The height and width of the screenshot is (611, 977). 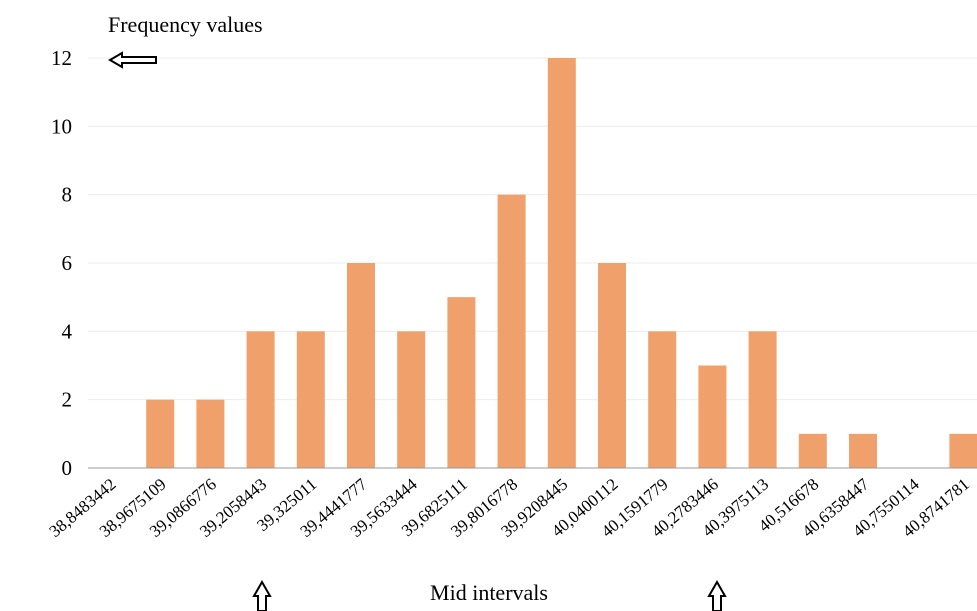 What do you see at coordinates (185, 24) in the screenshot?
I see `y-axis-title: Frequency values` at bounding box center [185, 24].